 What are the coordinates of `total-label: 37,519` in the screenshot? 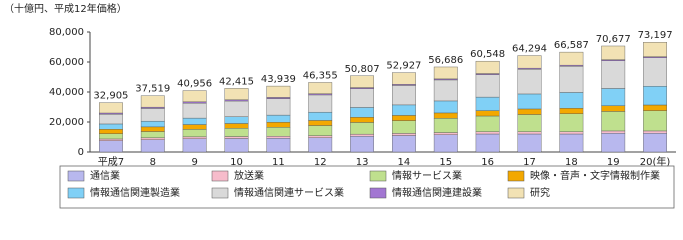 It's located at (152, 89).